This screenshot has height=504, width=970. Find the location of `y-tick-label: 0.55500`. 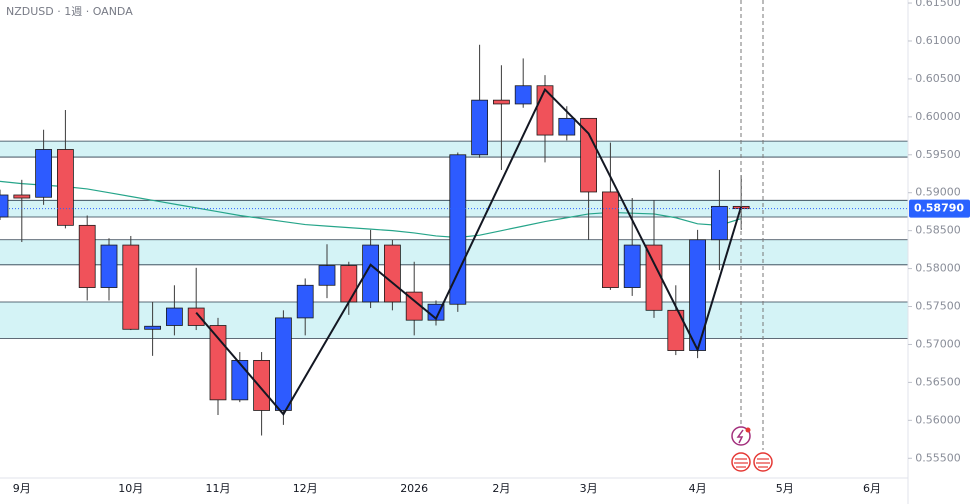

y-tick-label: 0.55500 is located at coordinates (938, 457).